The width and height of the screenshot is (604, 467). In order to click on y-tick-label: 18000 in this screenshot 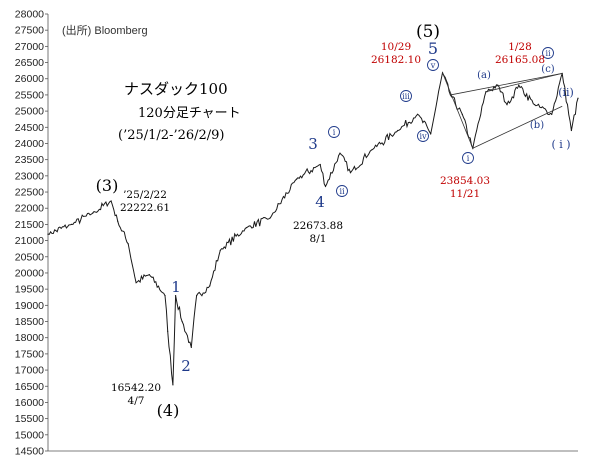, I will do `click(29, 338)`.